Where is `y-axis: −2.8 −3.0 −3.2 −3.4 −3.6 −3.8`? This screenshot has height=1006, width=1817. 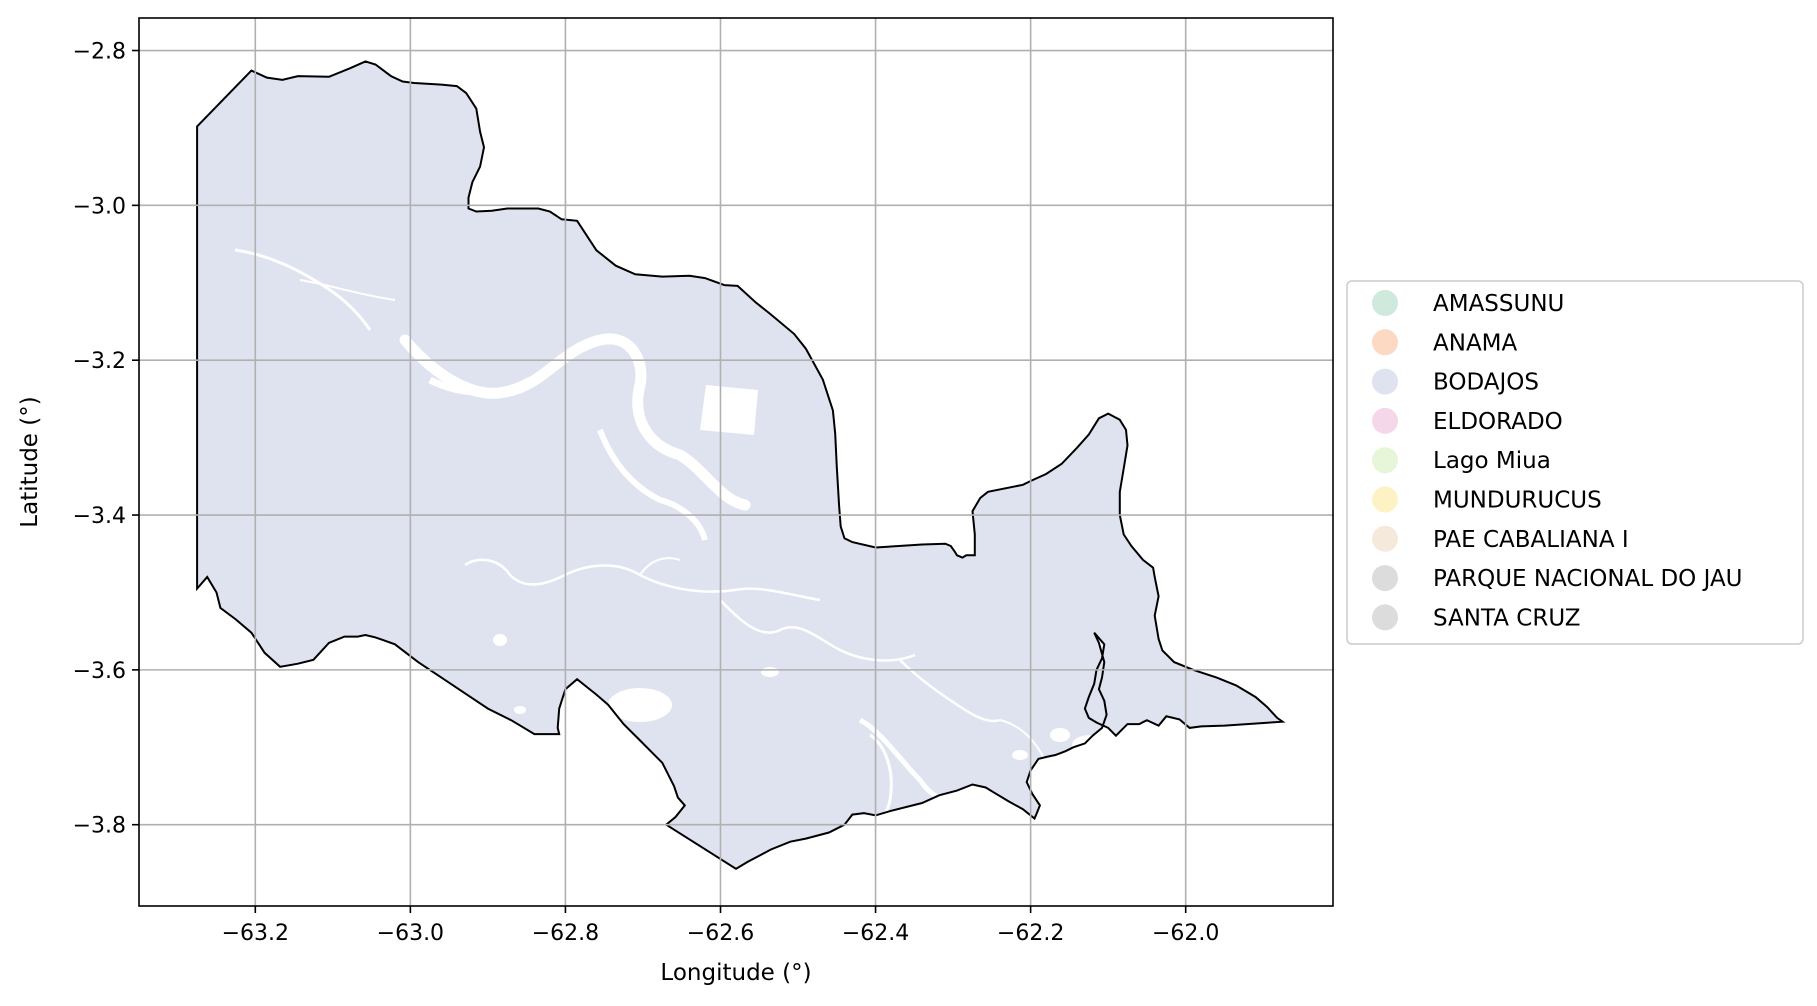
y-axis: −2.8 −3.0 −3.2 −3.4 −3.6 −3.8 is located at coordinates (106, 439).